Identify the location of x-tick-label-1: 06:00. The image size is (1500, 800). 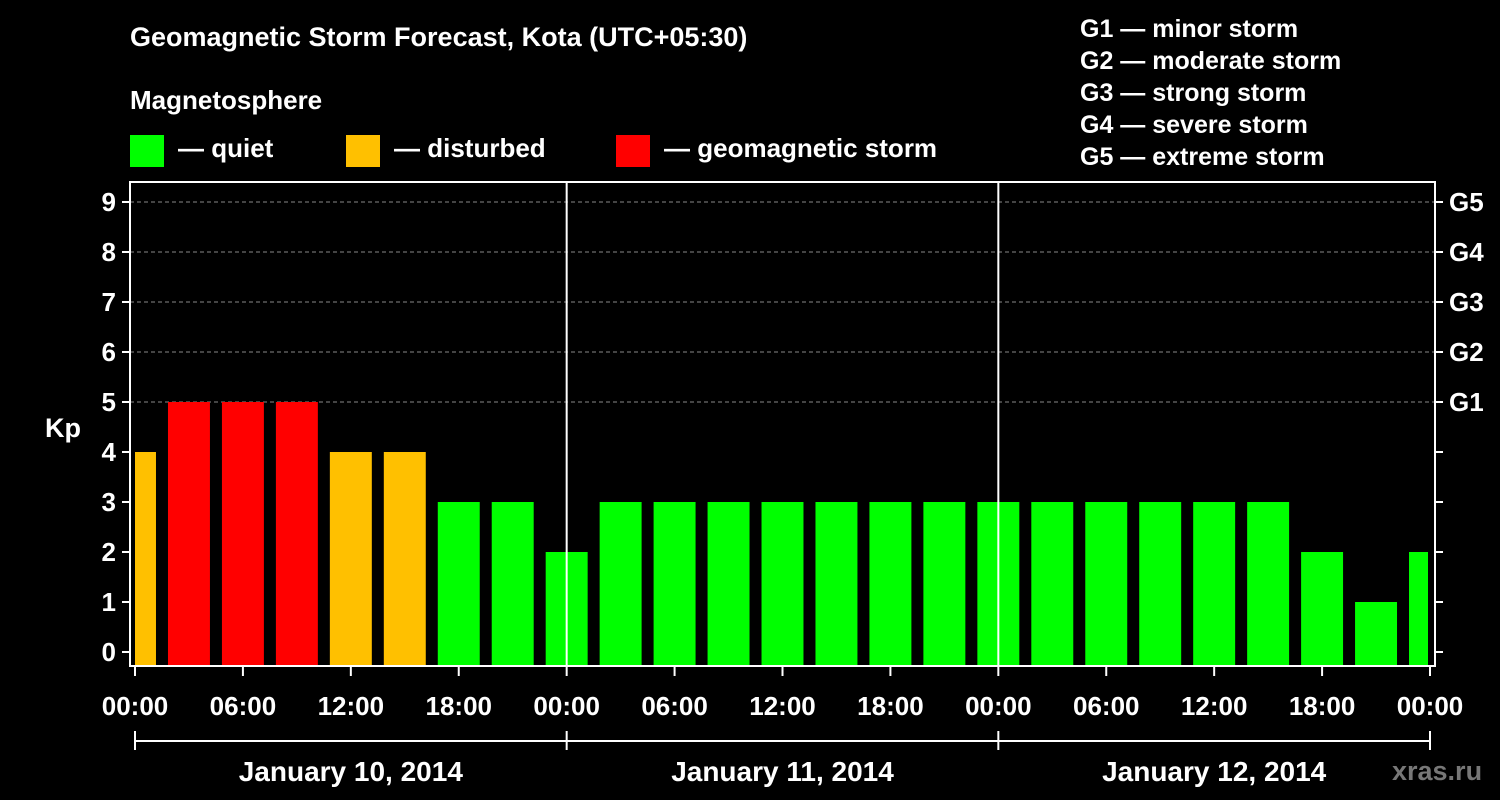
(243, 706).